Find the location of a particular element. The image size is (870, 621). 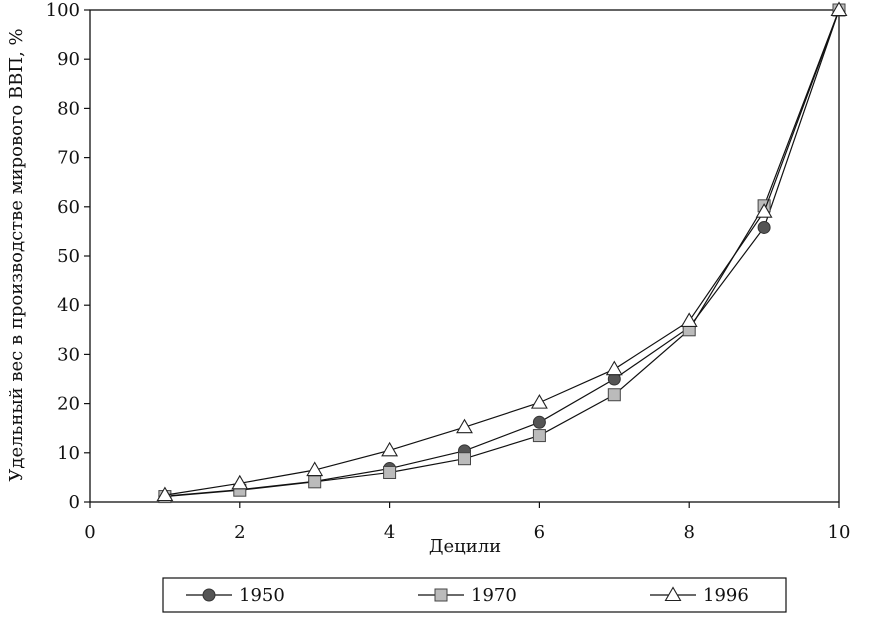

x-tick-label: 6 is located at coordinates (539, 532).